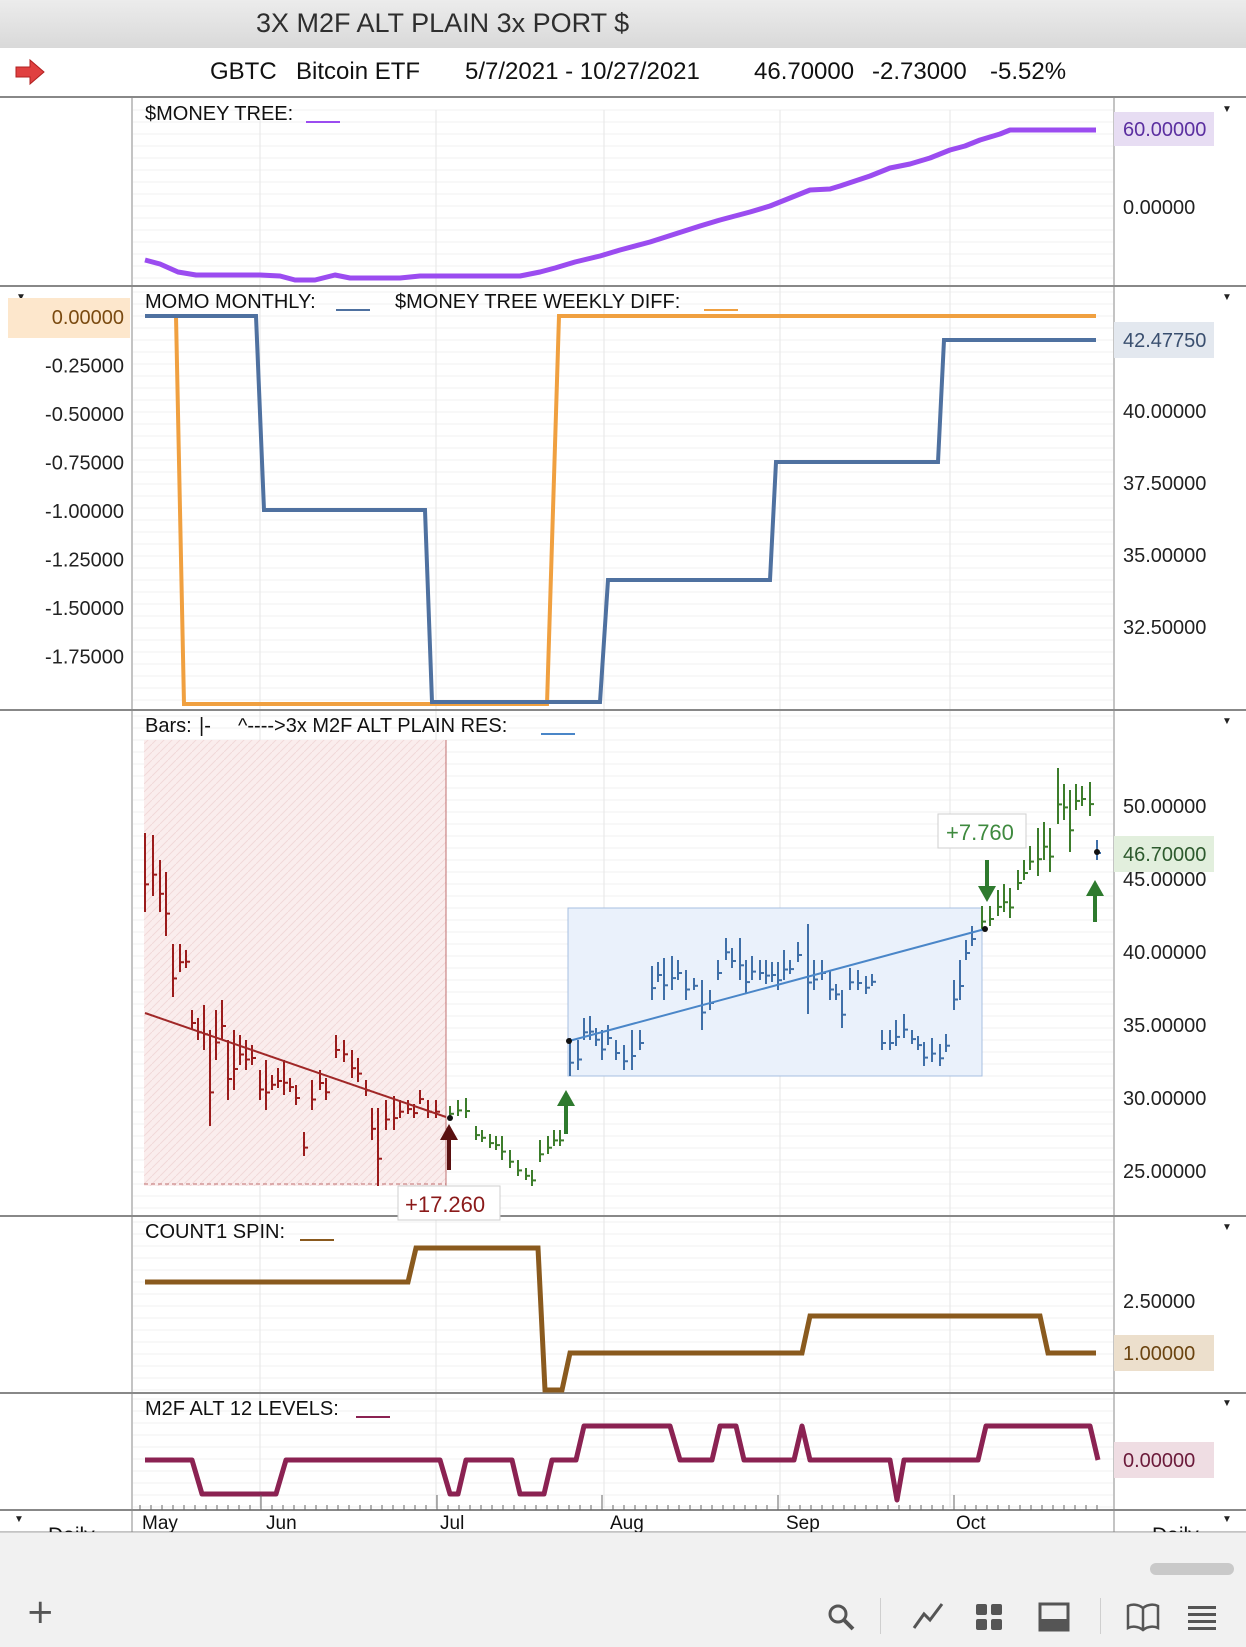 Image resolution: width=1246 pixels, height=1647 pixels. Describe the element at coordinates (1143, 1617) in the screenshot. I see `book-icon` at that location.